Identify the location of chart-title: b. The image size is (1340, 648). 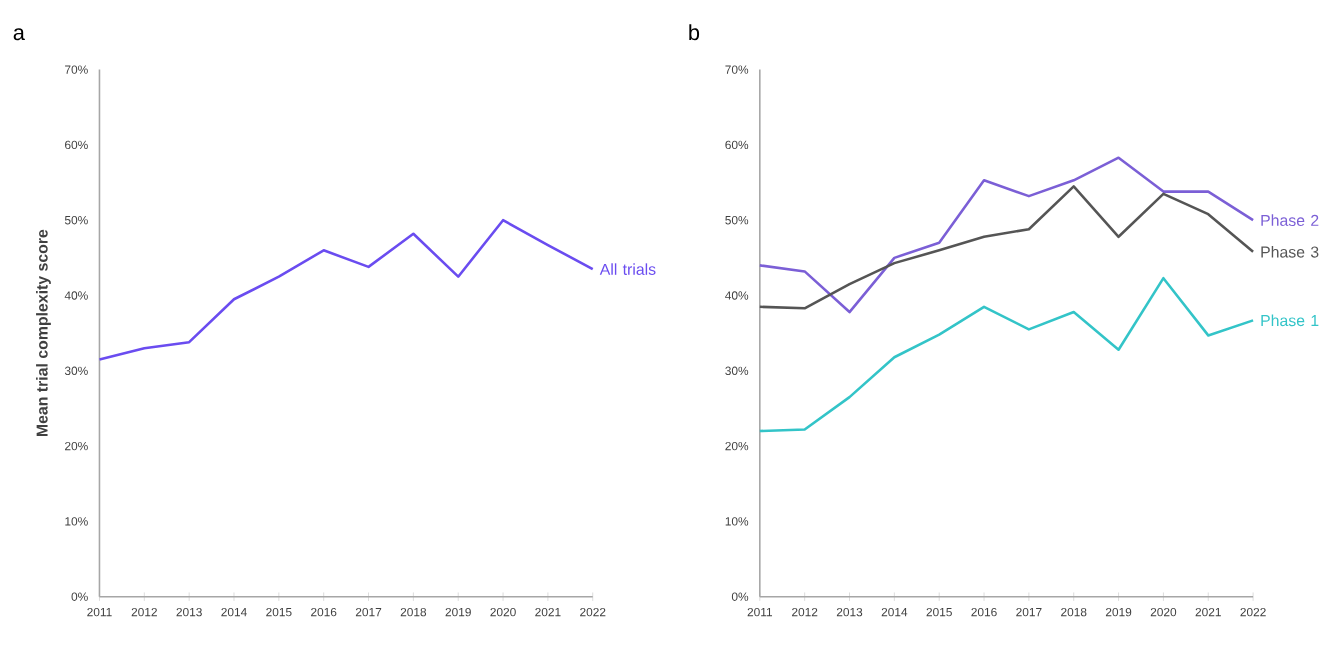
(694, 31).